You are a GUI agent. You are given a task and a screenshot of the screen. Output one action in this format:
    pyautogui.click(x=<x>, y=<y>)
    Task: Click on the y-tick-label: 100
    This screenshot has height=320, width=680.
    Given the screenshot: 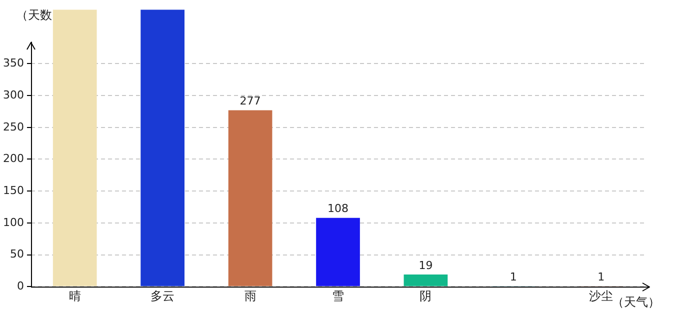 What is the action you would take?
    pyautogui.click(x=13, y=222)
    